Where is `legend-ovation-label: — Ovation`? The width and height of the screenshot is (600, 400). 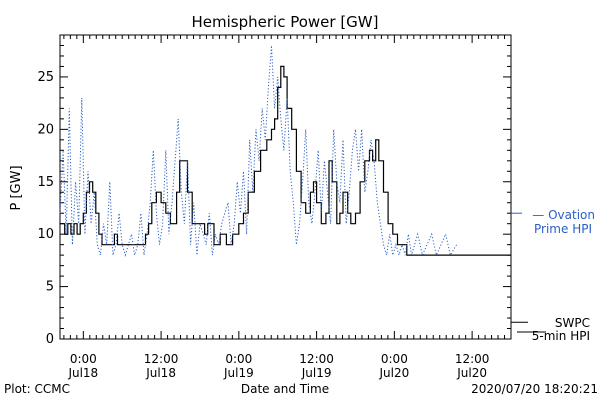
legend-ovation-label: — Ovation is located at coordinates (563, 215).